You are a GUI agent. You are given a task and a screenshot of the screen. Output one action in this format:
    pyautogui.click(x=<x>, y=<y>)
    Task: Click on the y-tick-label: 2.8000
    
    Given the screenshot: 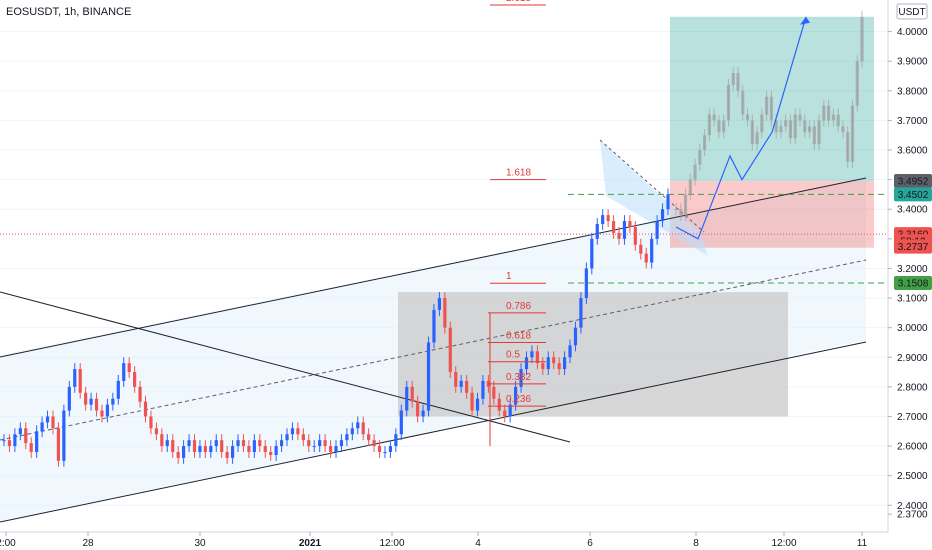 What is the action you would take?
    pyautogui.click(x=912, y=387)
    